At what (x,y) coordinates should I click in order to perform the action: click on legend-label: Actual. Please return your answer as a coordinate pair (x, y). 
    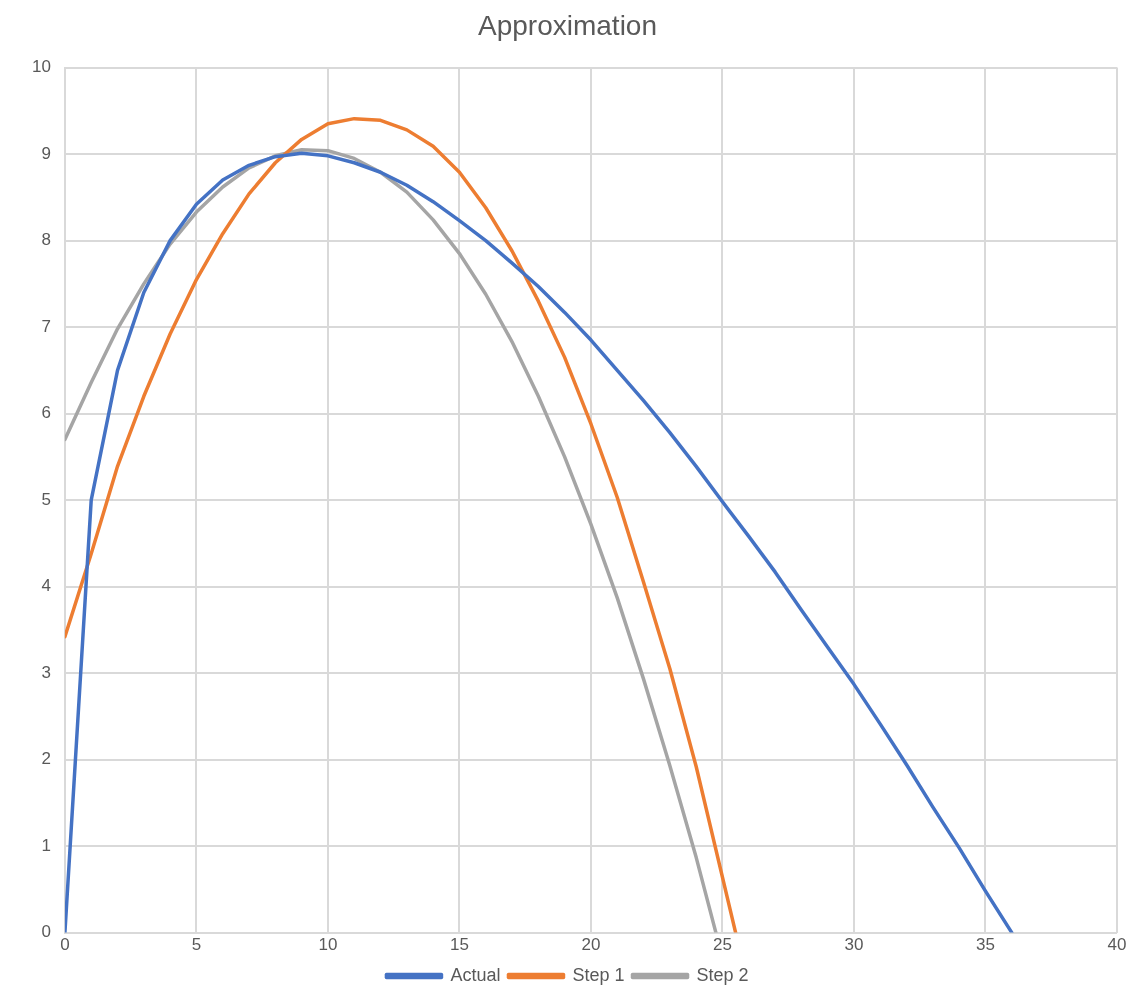
    Looking at the image, I should click on (475, 974).